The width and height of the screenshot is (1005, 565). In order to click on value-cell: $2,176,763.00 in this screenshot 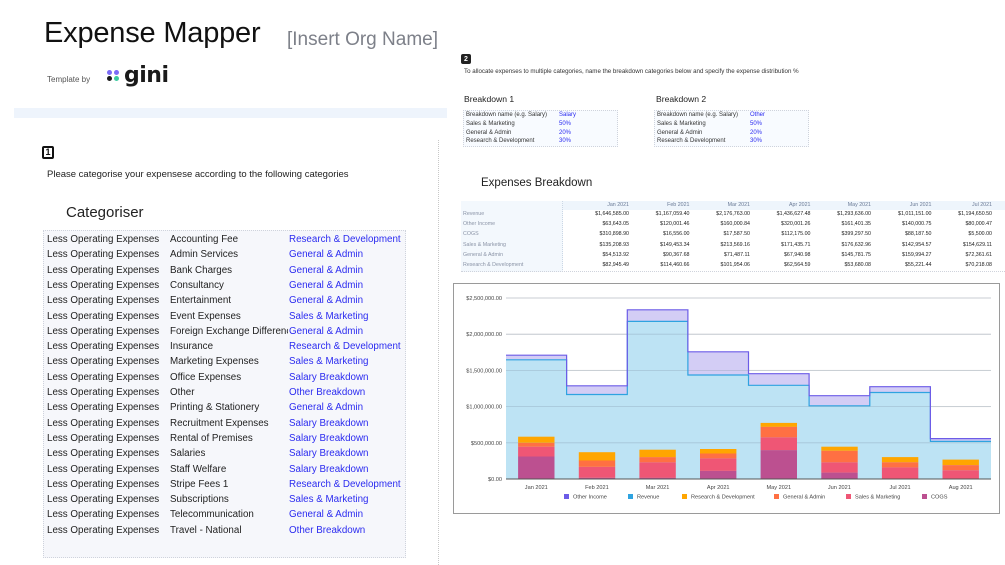, I will do `click(733, 214)`.